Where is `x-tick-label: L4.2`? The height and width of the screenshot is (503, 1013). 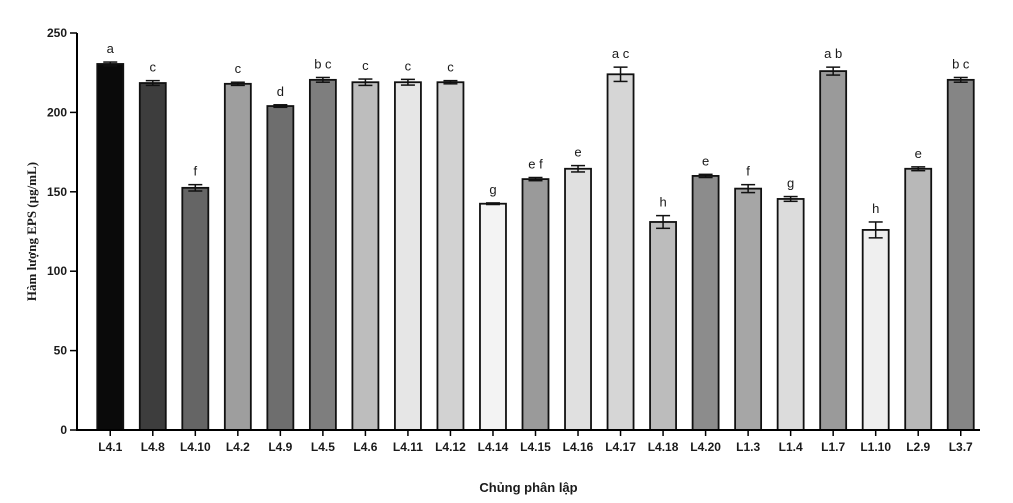 x-tick-label: L4.2 is located at coordinates (238, 447).